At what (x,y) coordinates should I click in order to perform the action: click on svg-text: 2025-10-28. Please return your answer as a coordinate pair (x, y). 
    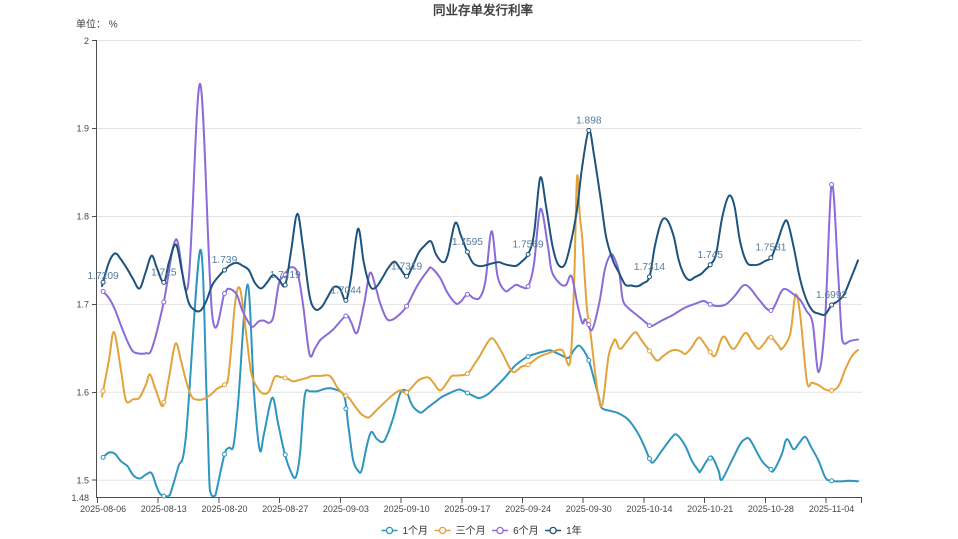
    Looking at the image, I should click on (771, 509).